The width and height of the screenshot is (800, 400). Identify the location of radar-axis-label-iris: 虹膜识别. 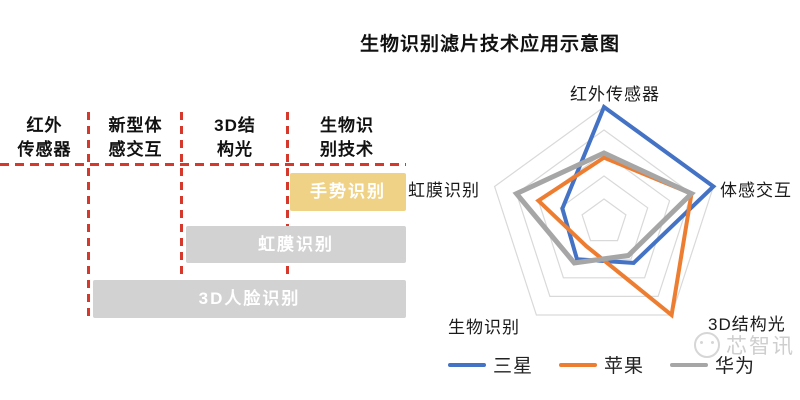
(444, 190).